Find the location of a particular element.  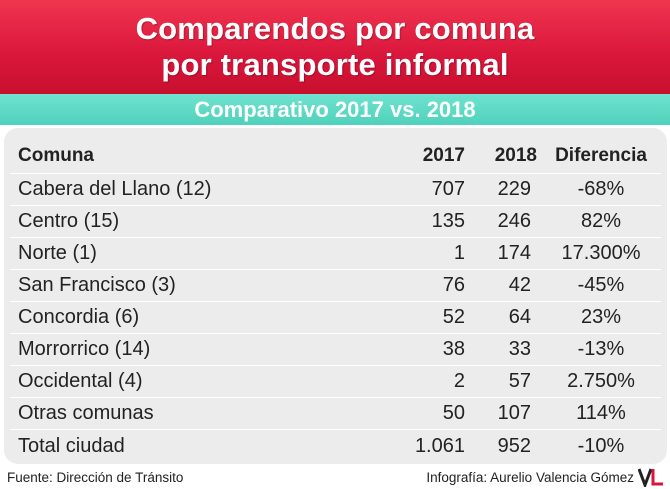

cell-2017: 76 is located at coordinates (453, 285).